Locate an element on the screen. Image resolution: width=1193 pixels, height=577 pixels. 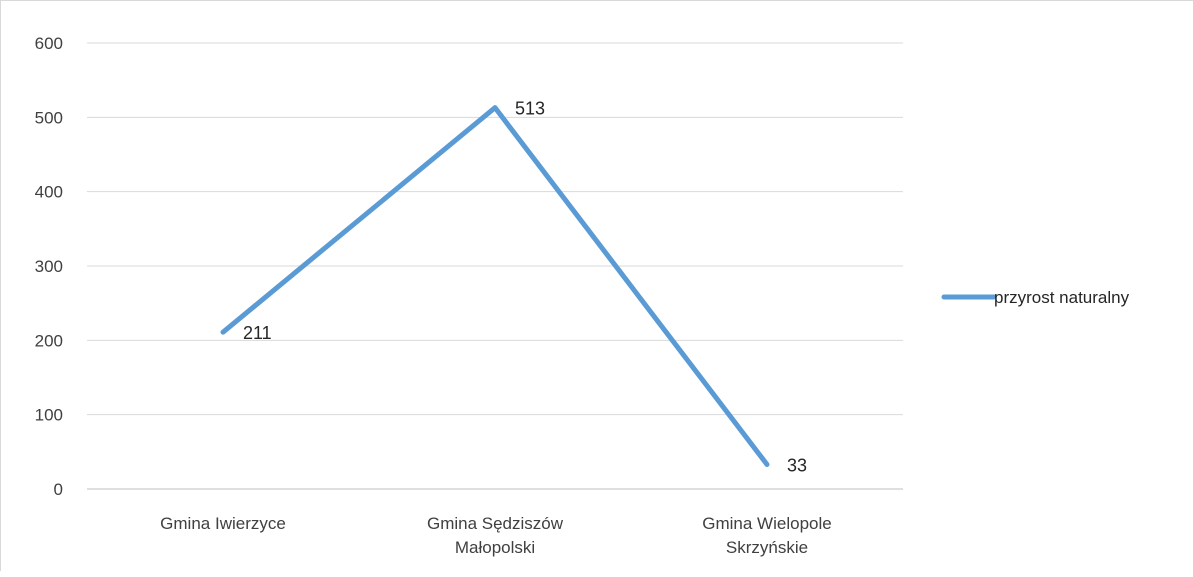
y-axis: 0 100 200 300 400 500 600 is located at coordinates (49, 266).